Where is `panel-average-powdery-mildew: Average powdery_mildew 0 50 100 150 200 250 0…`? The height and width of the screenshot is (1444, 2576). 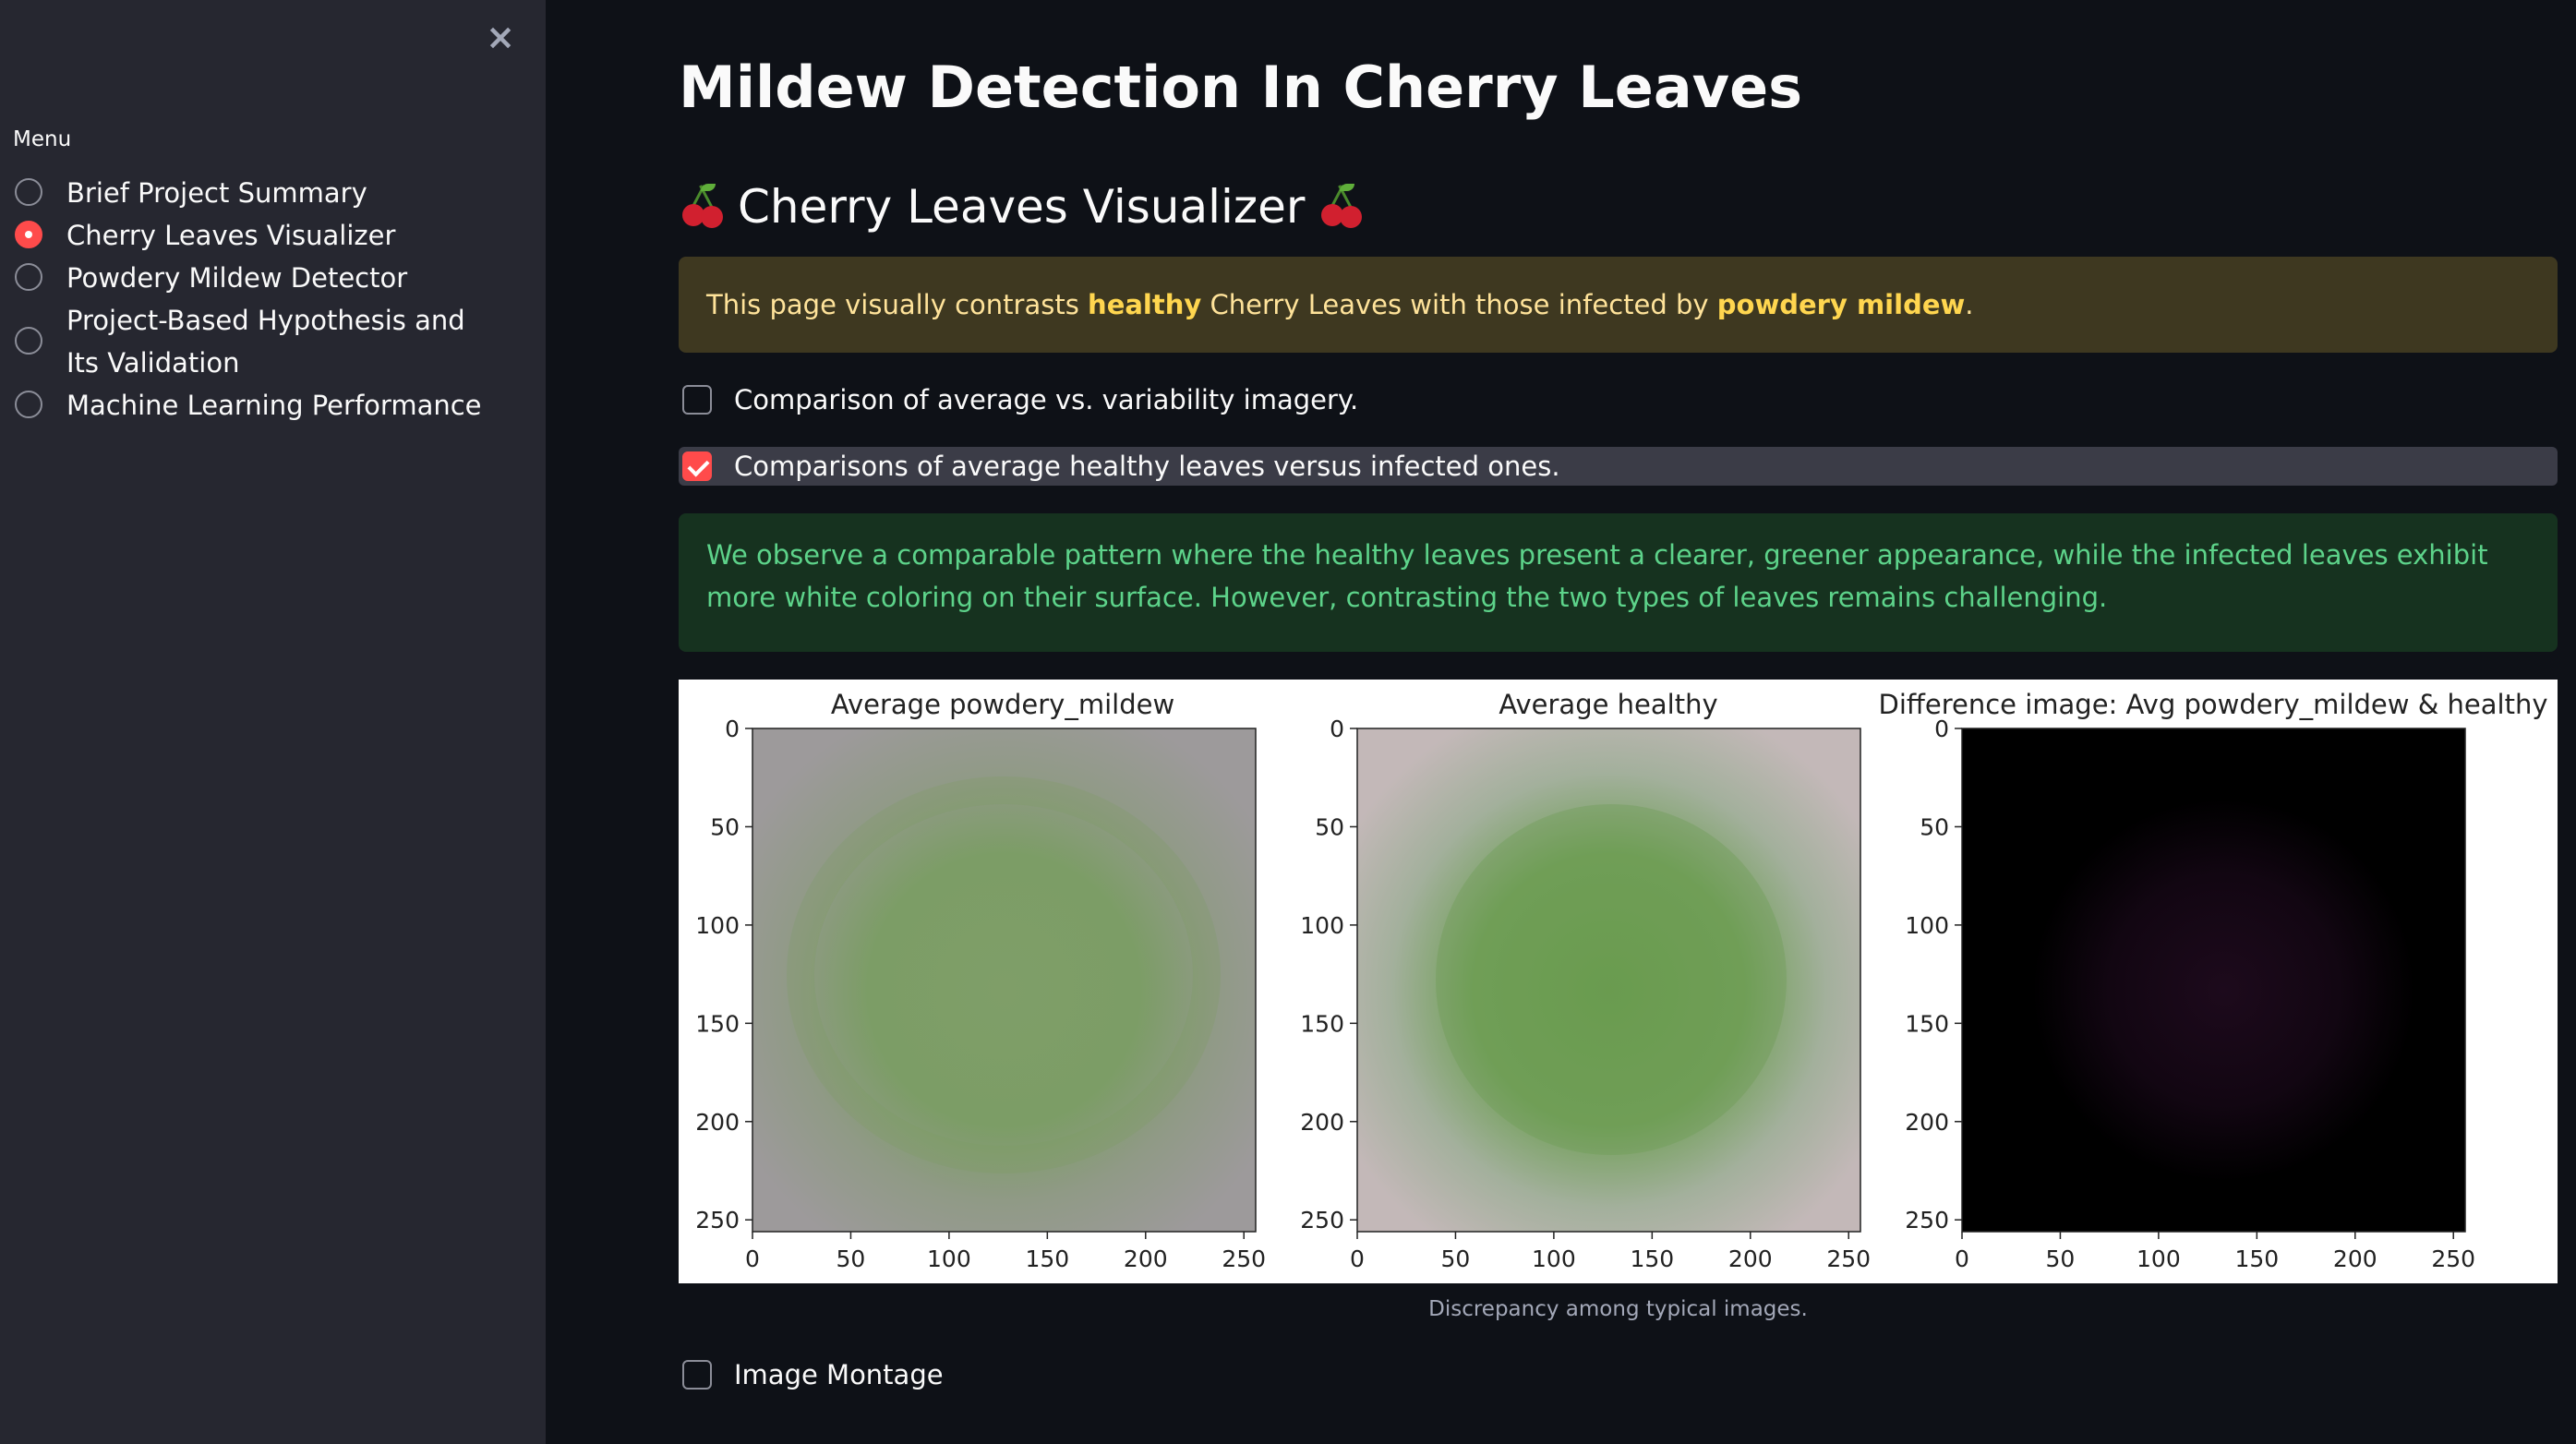 panel-average-powdery-mildew: Average powdery_mildew 0 50 100 150 200 250 0… is located at coordinates (980, 981).